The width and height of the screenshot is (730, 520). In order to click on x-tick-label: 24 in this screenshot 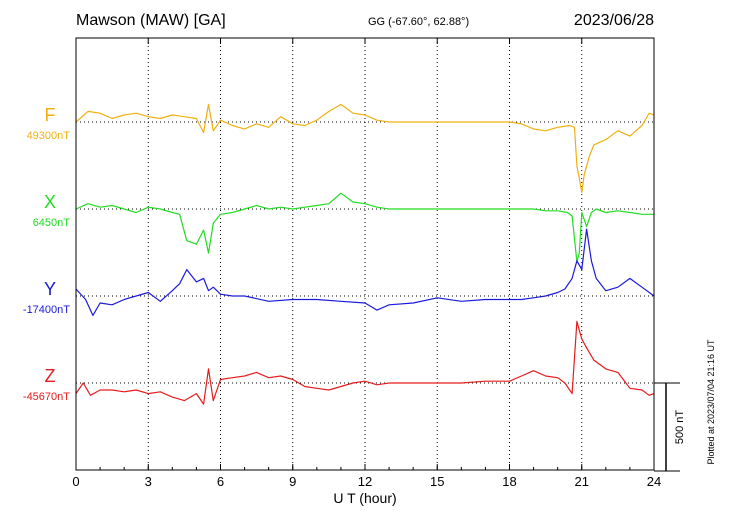, I will do `click(654, 481)`.